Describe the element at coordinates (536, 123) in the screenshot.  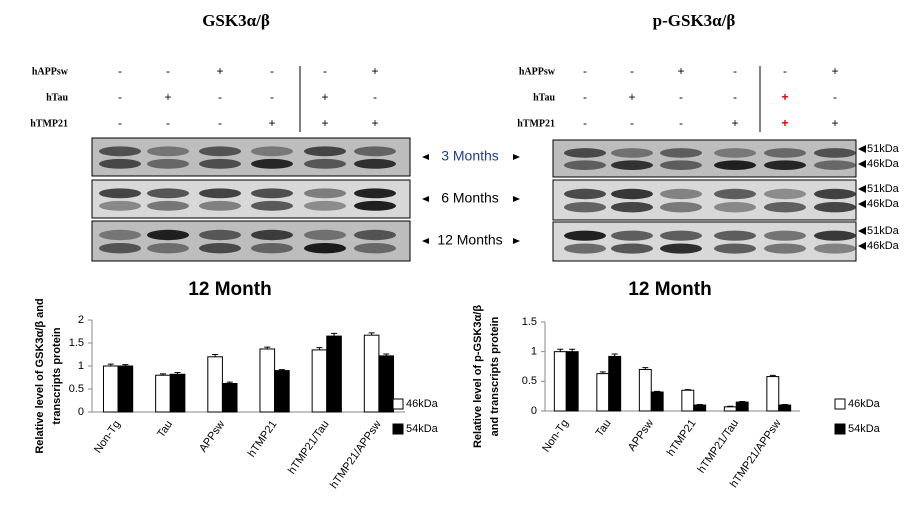
I see `row-label: hTMP21` at that location.